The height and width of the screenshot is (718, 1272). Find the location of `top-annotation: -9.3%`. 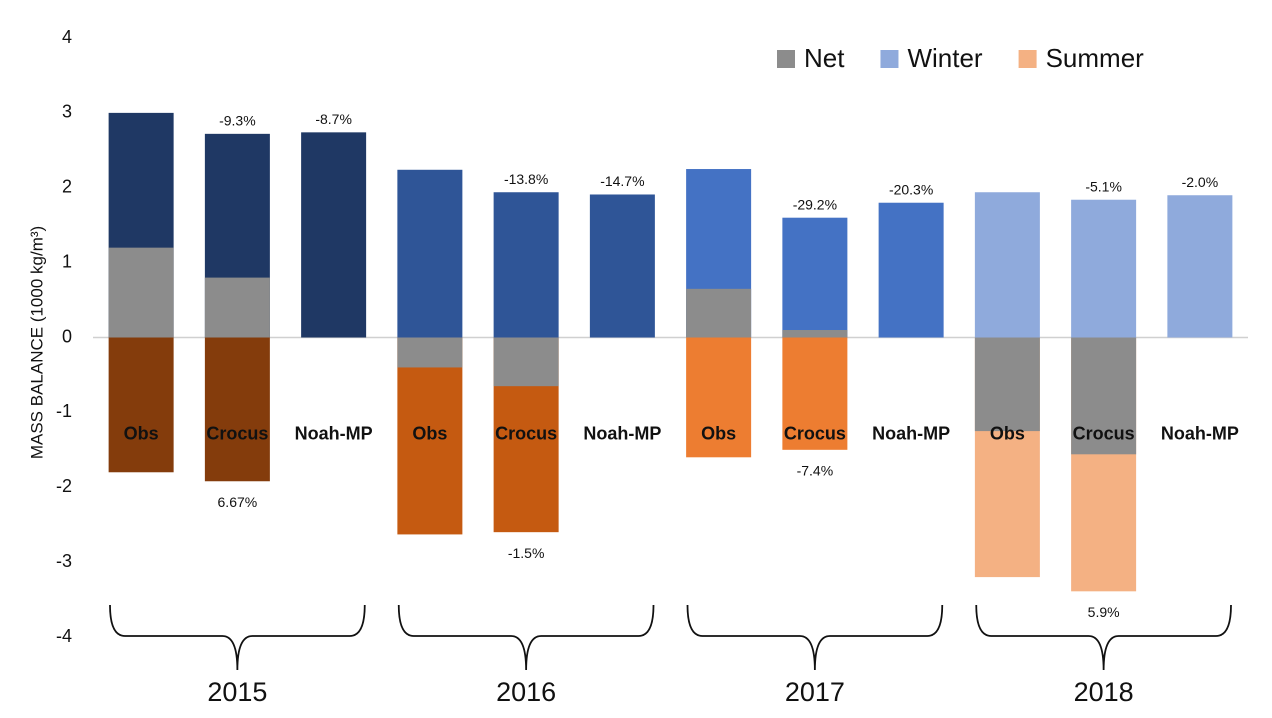

top-annotation: -9.3% is located at coordinates (237, 121).